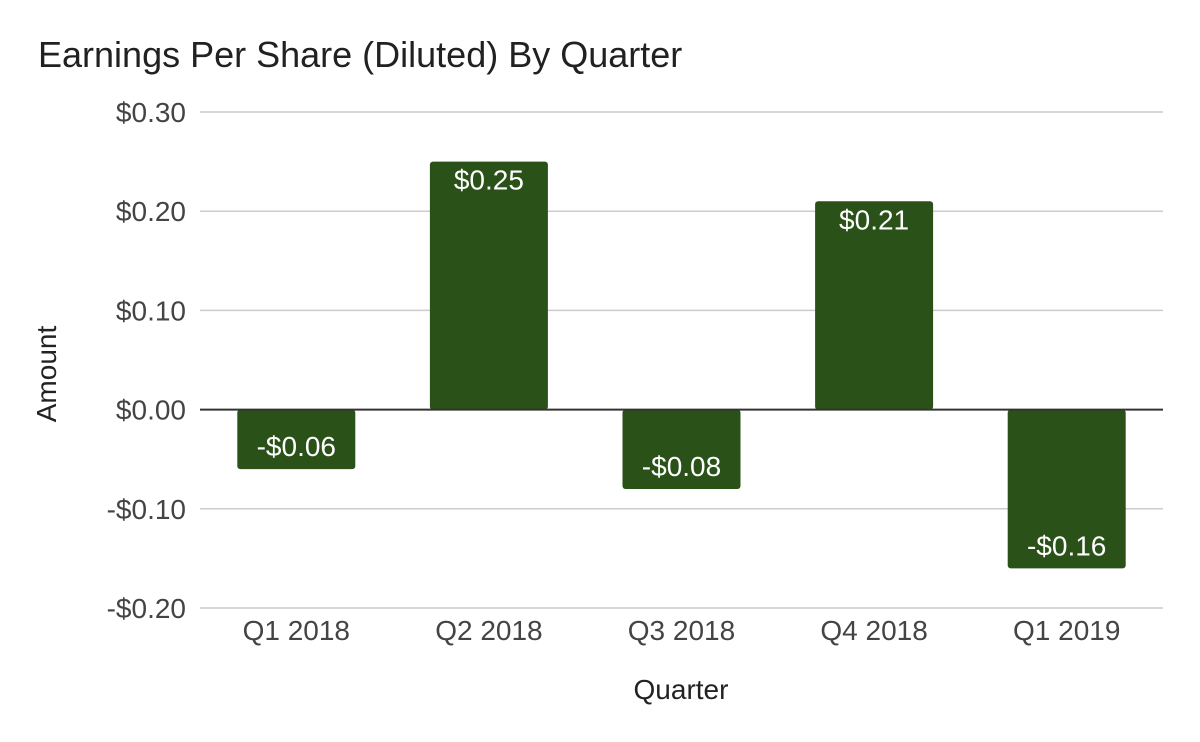 The width and height of the screenshot is (1200, 742). I want to click on x-axis-ticks: Q1 2018 Q2 2018 Q3 2018 Q4 2018 Q1 2019, so click(682, 630).